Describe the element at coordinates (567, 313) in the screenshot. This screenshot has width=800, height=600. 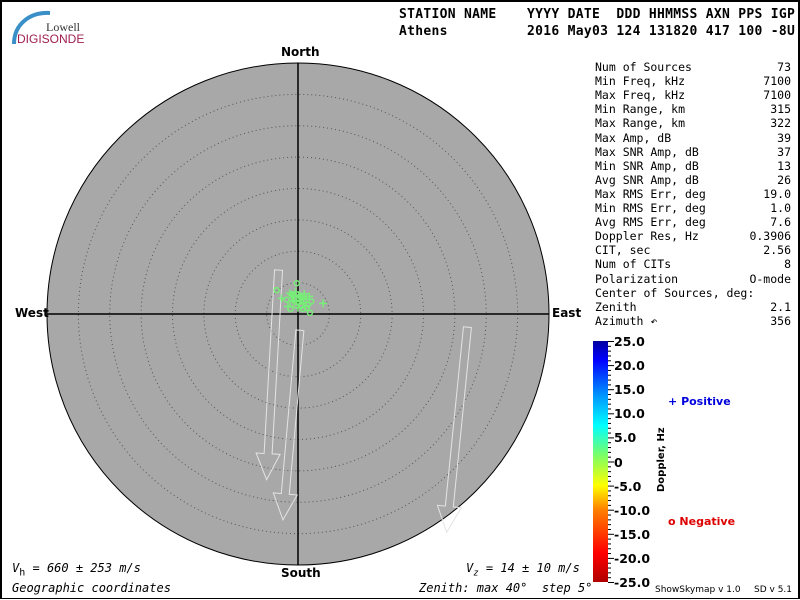
I see `east-label: East` at that location.